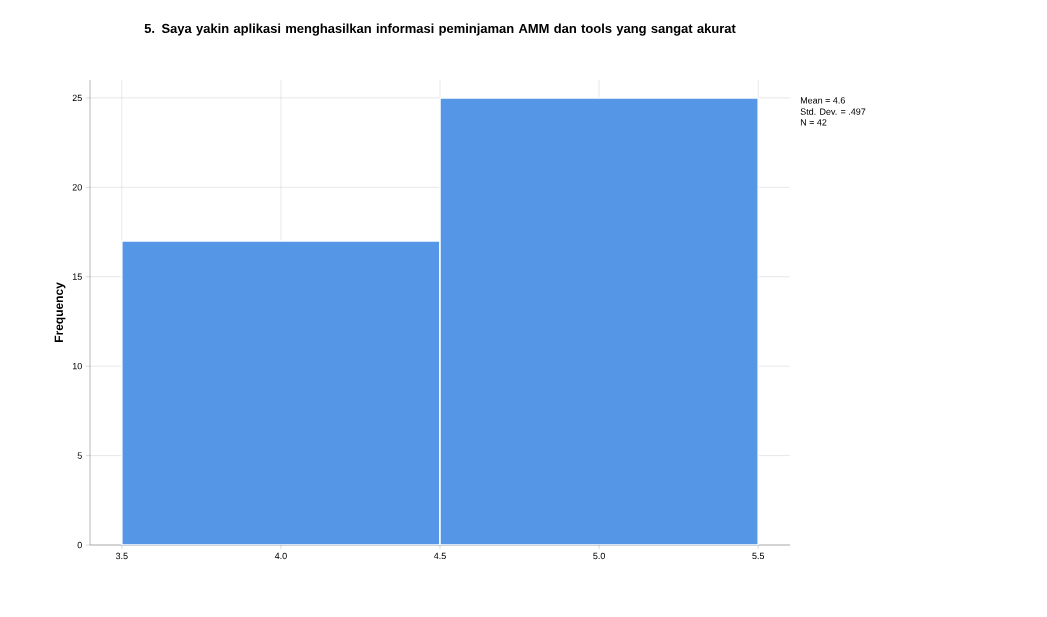 The image size is (1047, 617). Describe the element at coordinates (280, 556) in the screenshot. I see `x-tick-label: 4.0` at that location.